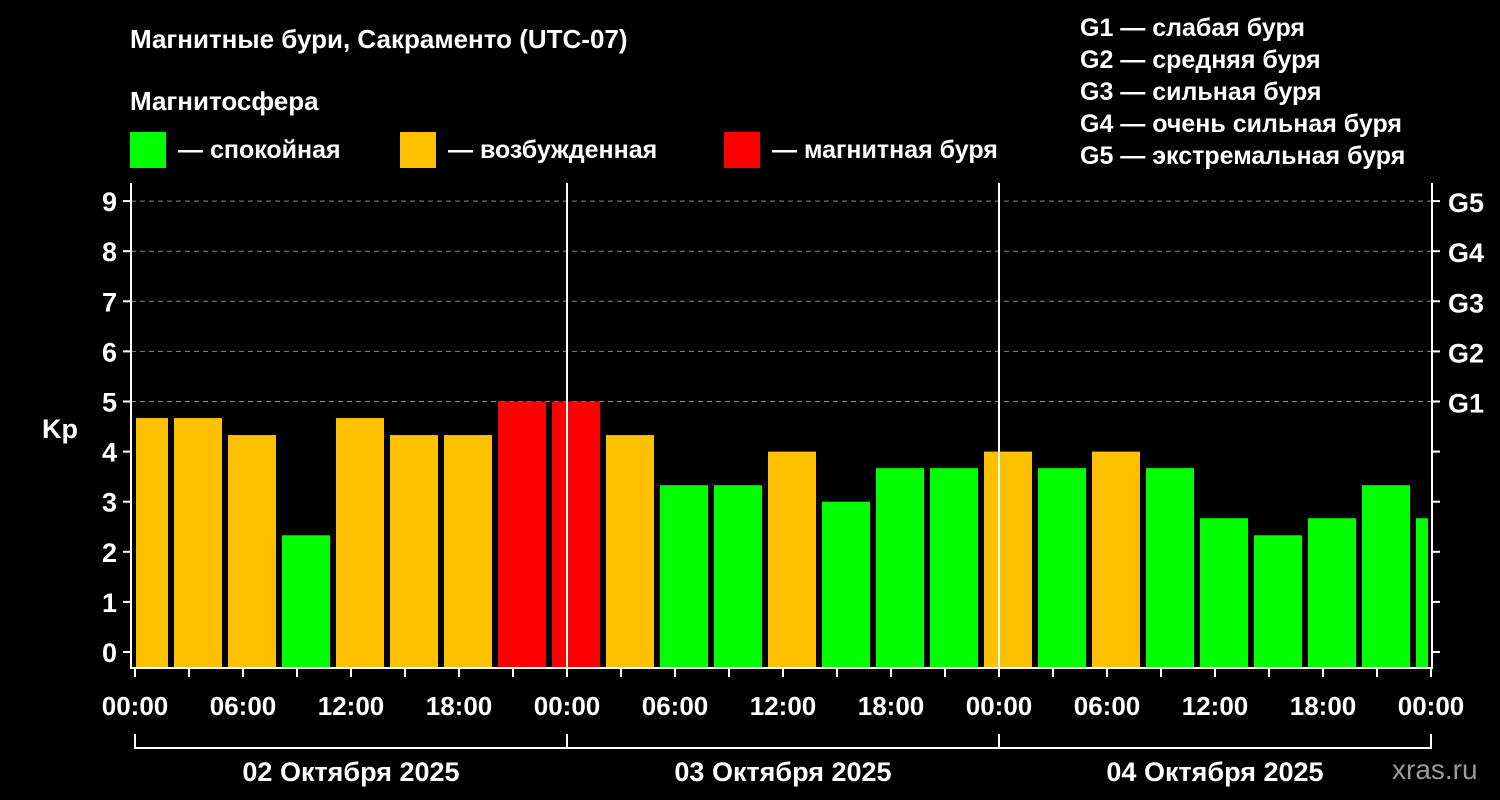 Image resolution: width=1500 pixels, height=800 pixels. What do you see at coordinates (109, 653) in the screenshot?
I see `y-tick-label: 0` at bounding box center [109, 653].